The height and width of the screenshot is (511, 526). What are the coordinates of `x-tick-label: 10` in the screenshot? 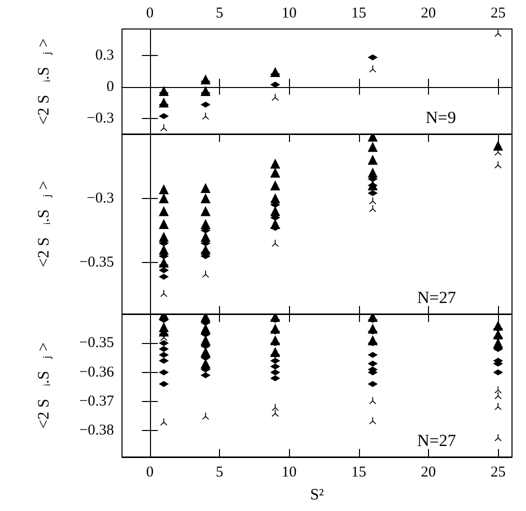 It's located at (289, 472).